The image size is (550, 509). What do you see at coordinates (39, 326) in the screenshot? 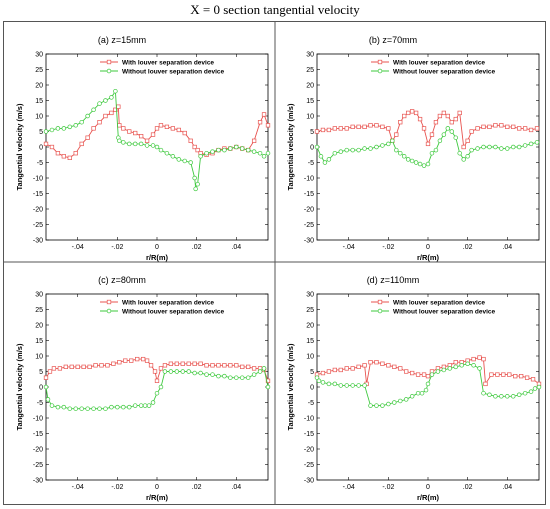
I see `y-tick-label: 20` at bounding box center [39, 326].